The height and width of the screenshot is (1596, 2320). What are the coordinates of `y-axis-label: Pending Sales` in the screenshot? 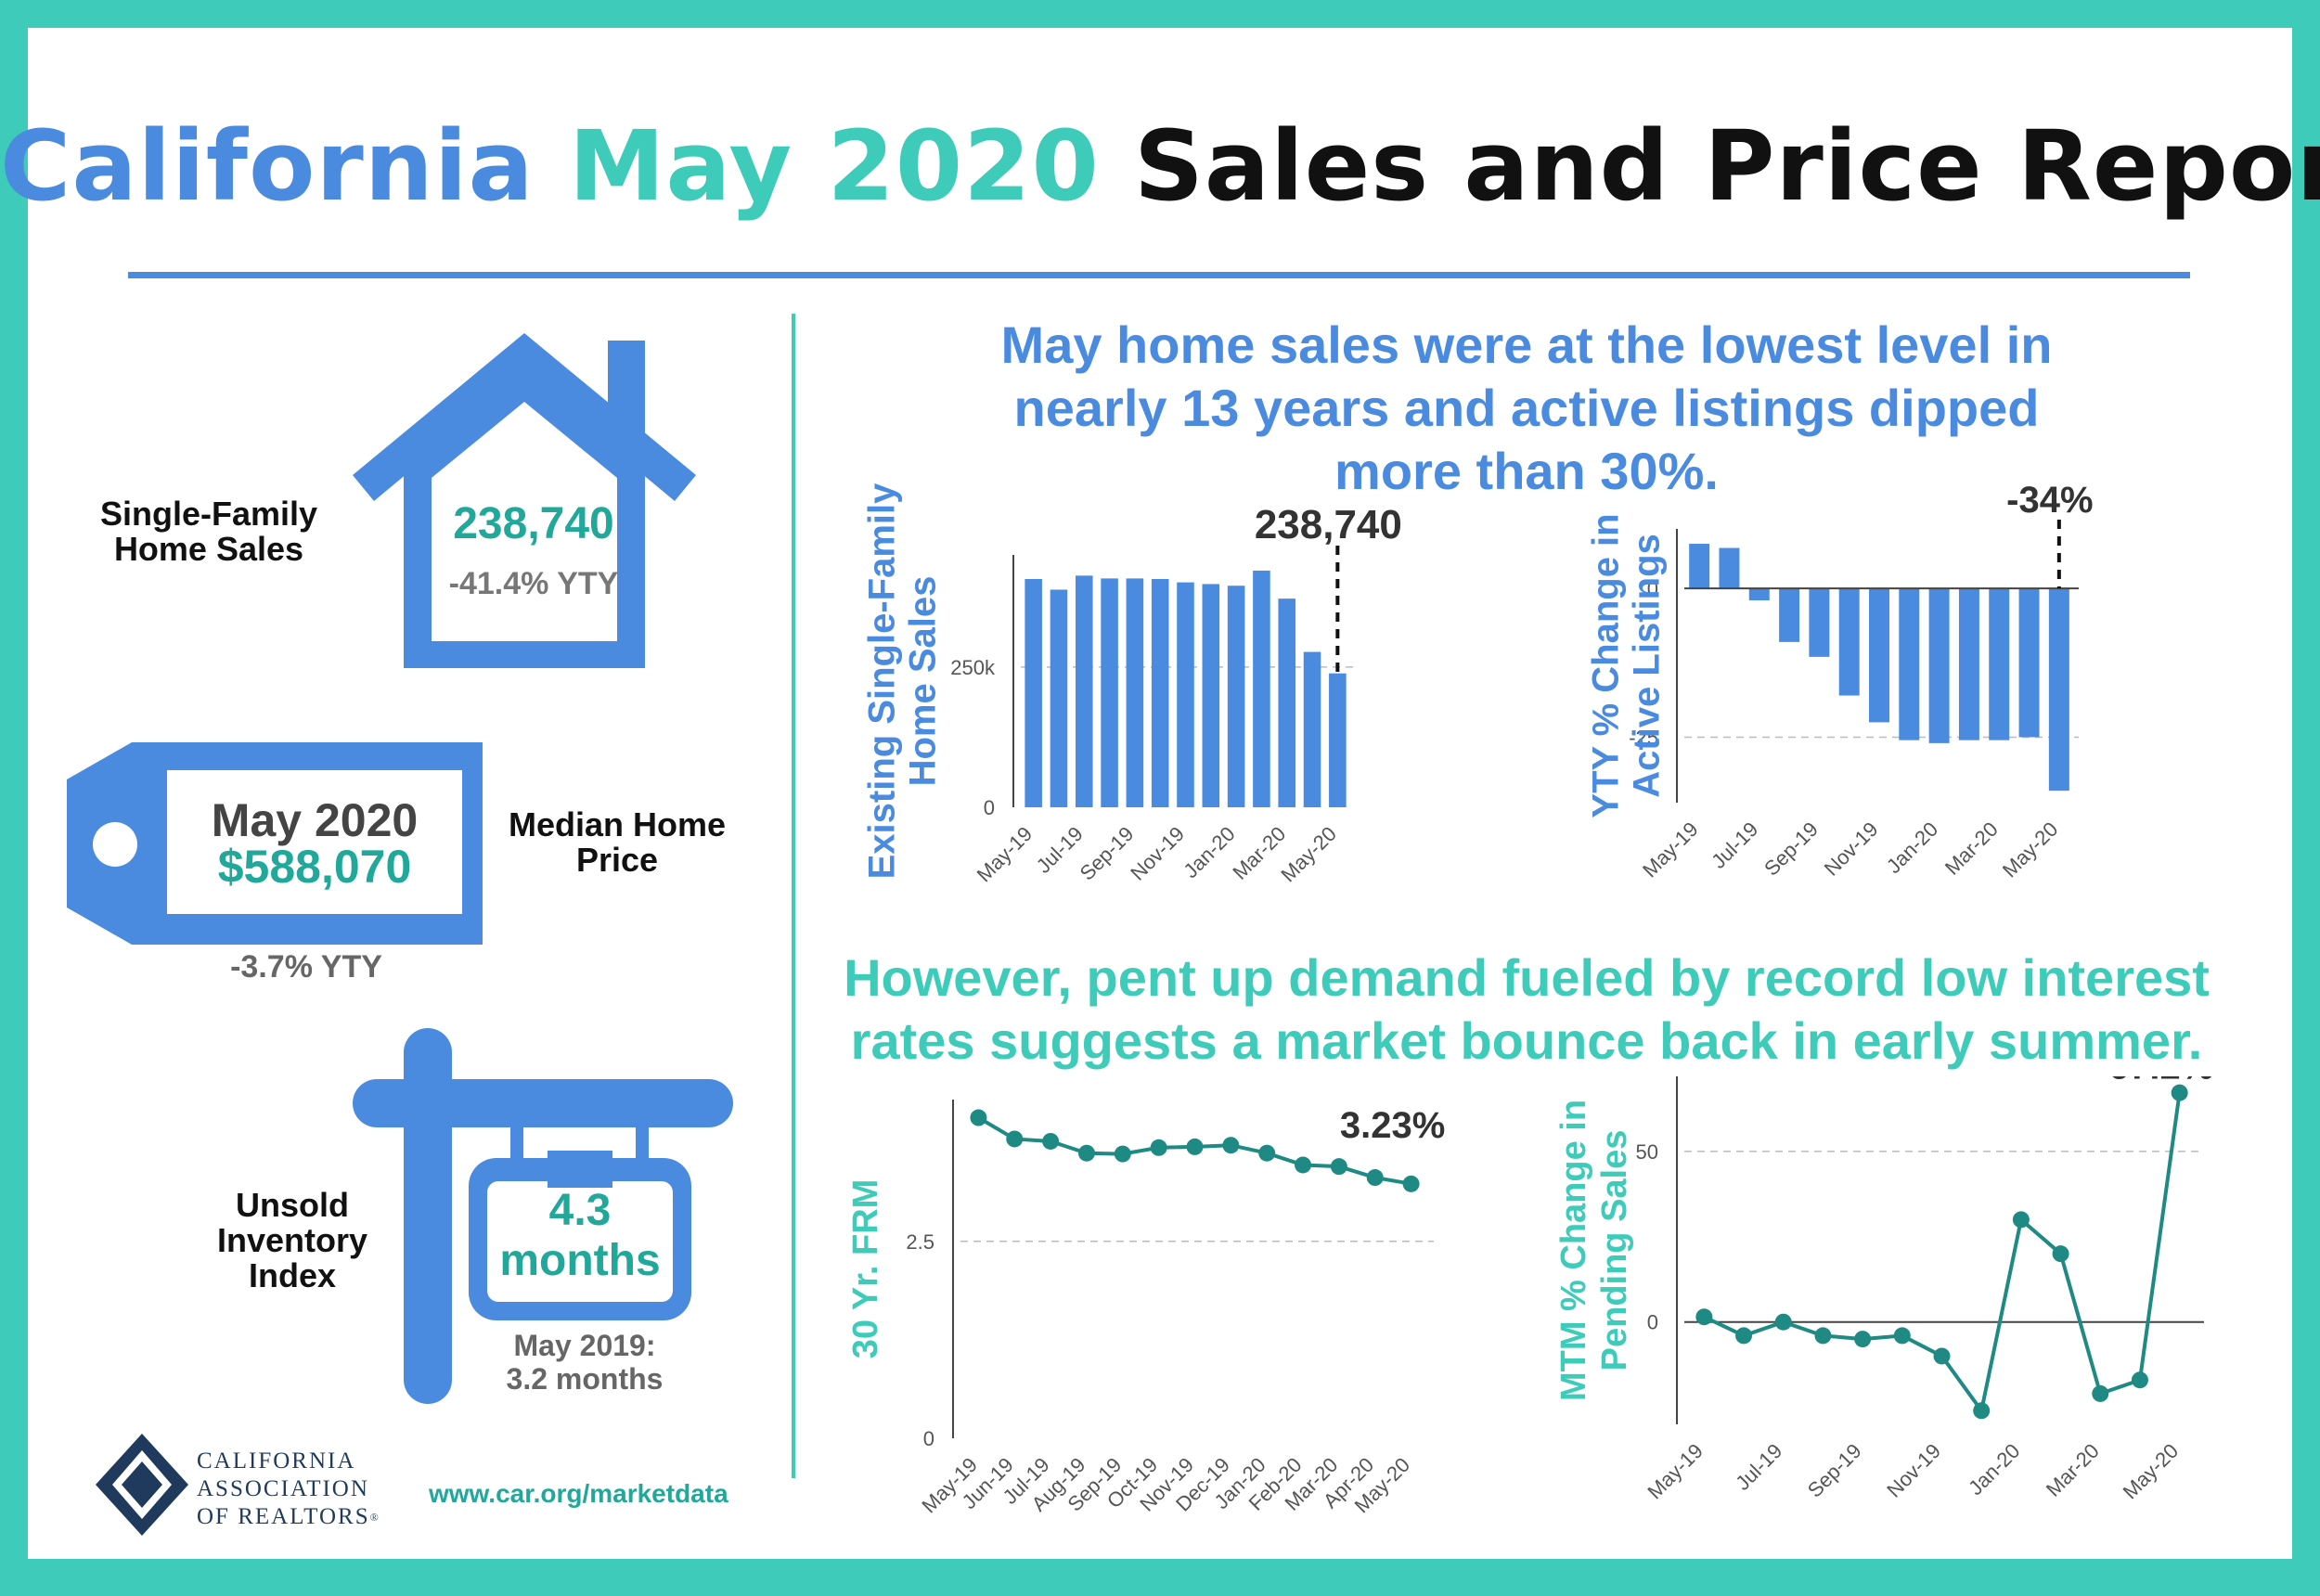 It's located at (1615, 1250).